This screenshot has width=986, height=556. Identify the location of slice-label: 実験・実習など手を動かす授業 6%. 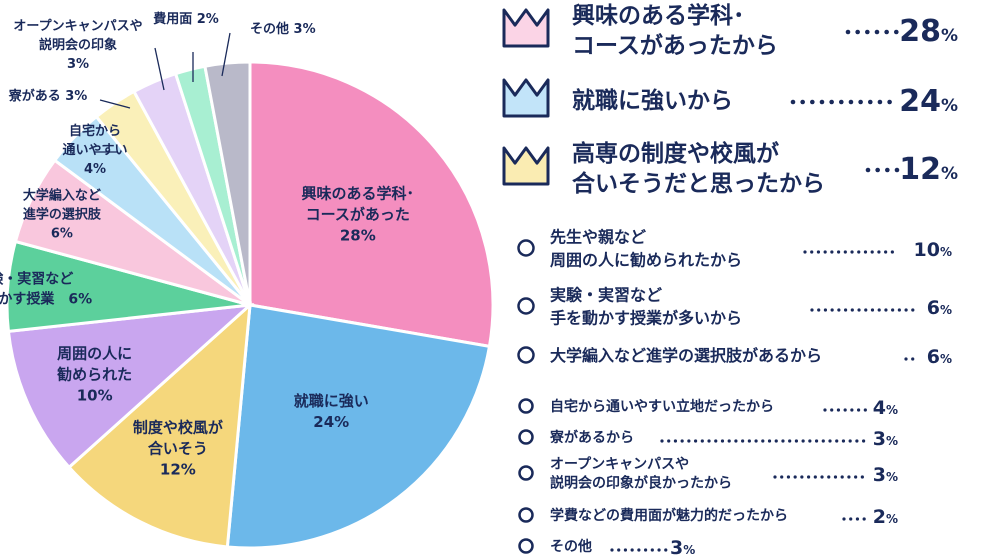
(46, 289).